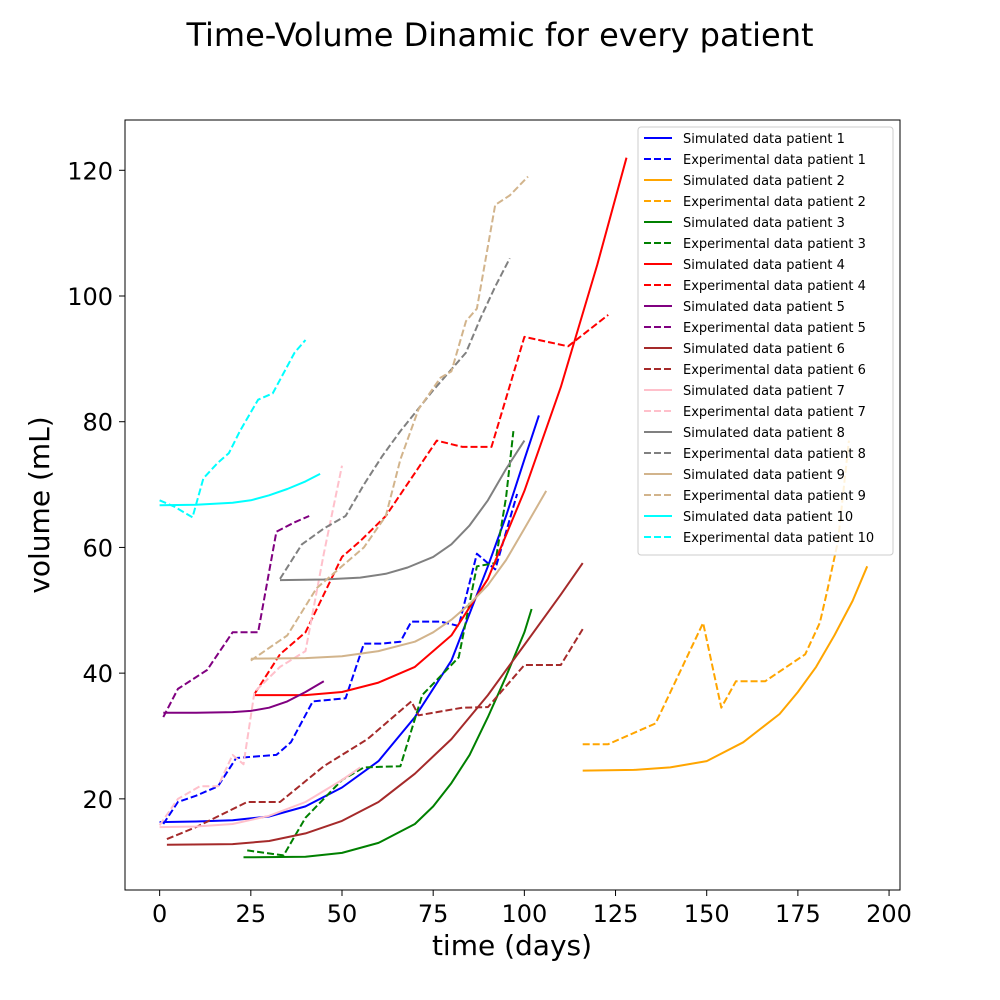 This screenshot has height=1000, width=1000. Describe the element at coordinates (512, 945) in the screenshot. I see `x-axis-label: time (days)` at that location.